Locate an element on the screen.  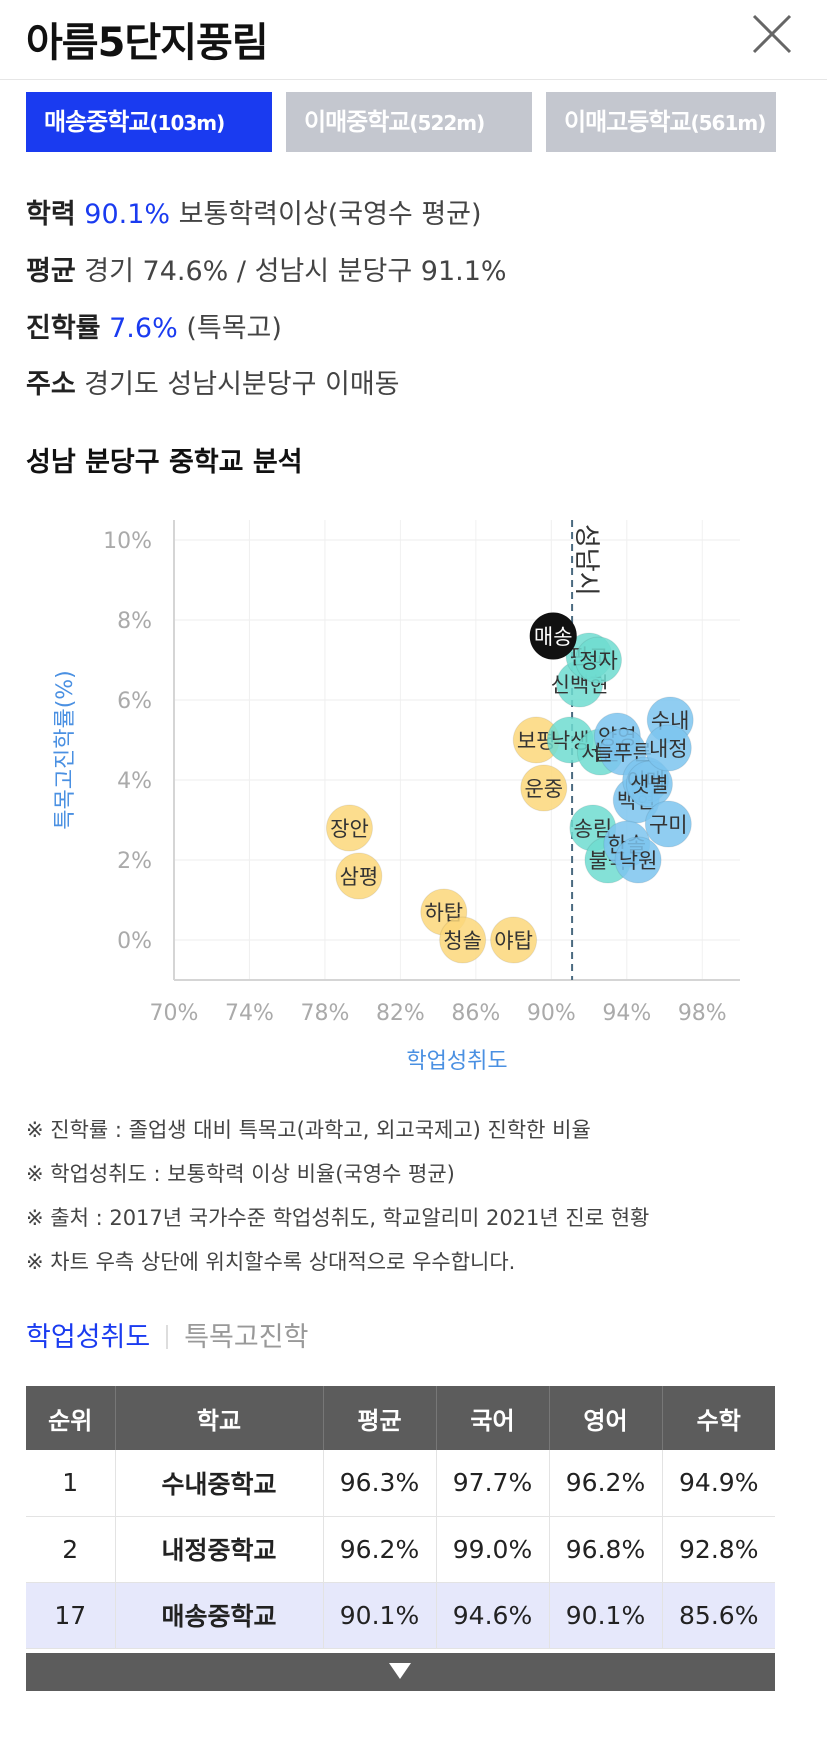
note-item: ※ 진학률 : 졸업생 대비 특목고(과학고, 외고국제고) 진학한 비율 is located at coordinates (308, 1130).